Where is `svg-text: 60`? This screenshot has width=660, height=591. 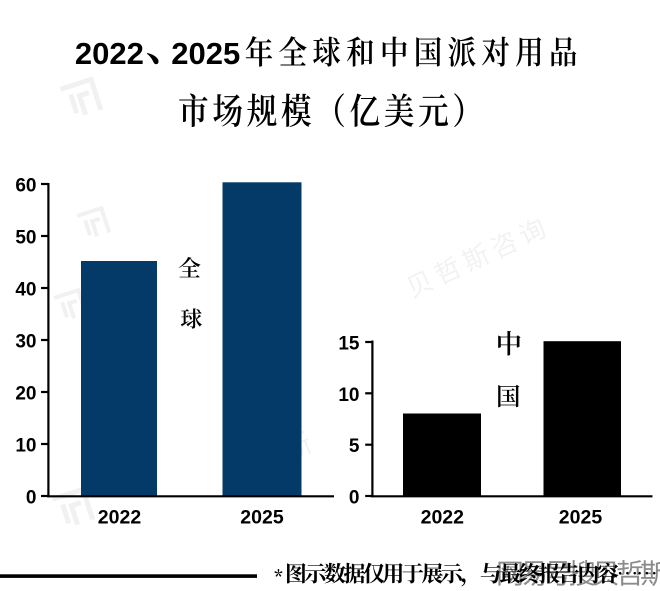
svg-text: 60 is located at coordinates (25, 186).